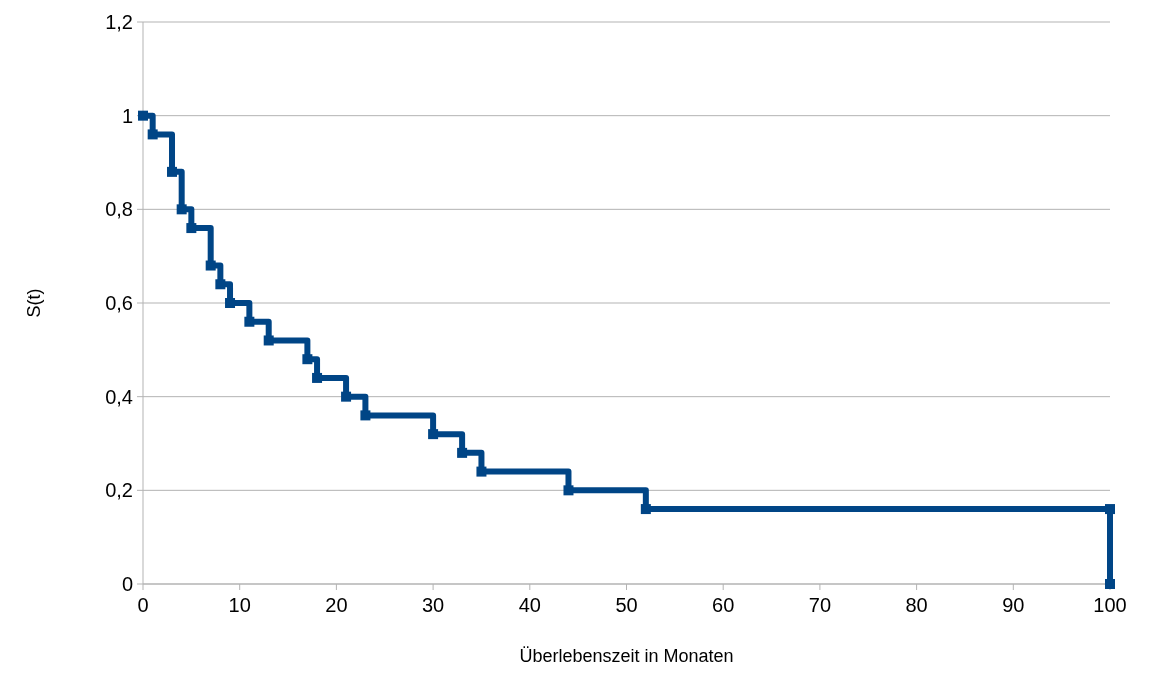 This screenshot has width=1151, height=684. I want to click on y-tick-label: 1,2, so click(119, 22).